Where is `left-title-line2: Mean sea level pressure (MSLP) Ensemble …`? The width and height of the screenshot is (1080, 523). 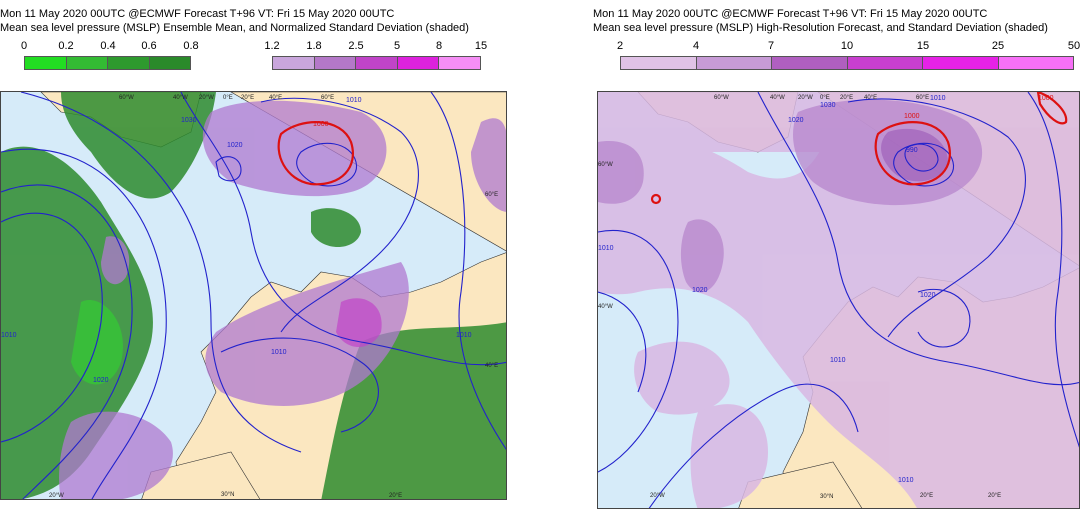 left-title-line2: Mean sea level pressure (MSLP) Ensemble … is located at coordinates (234, 28).